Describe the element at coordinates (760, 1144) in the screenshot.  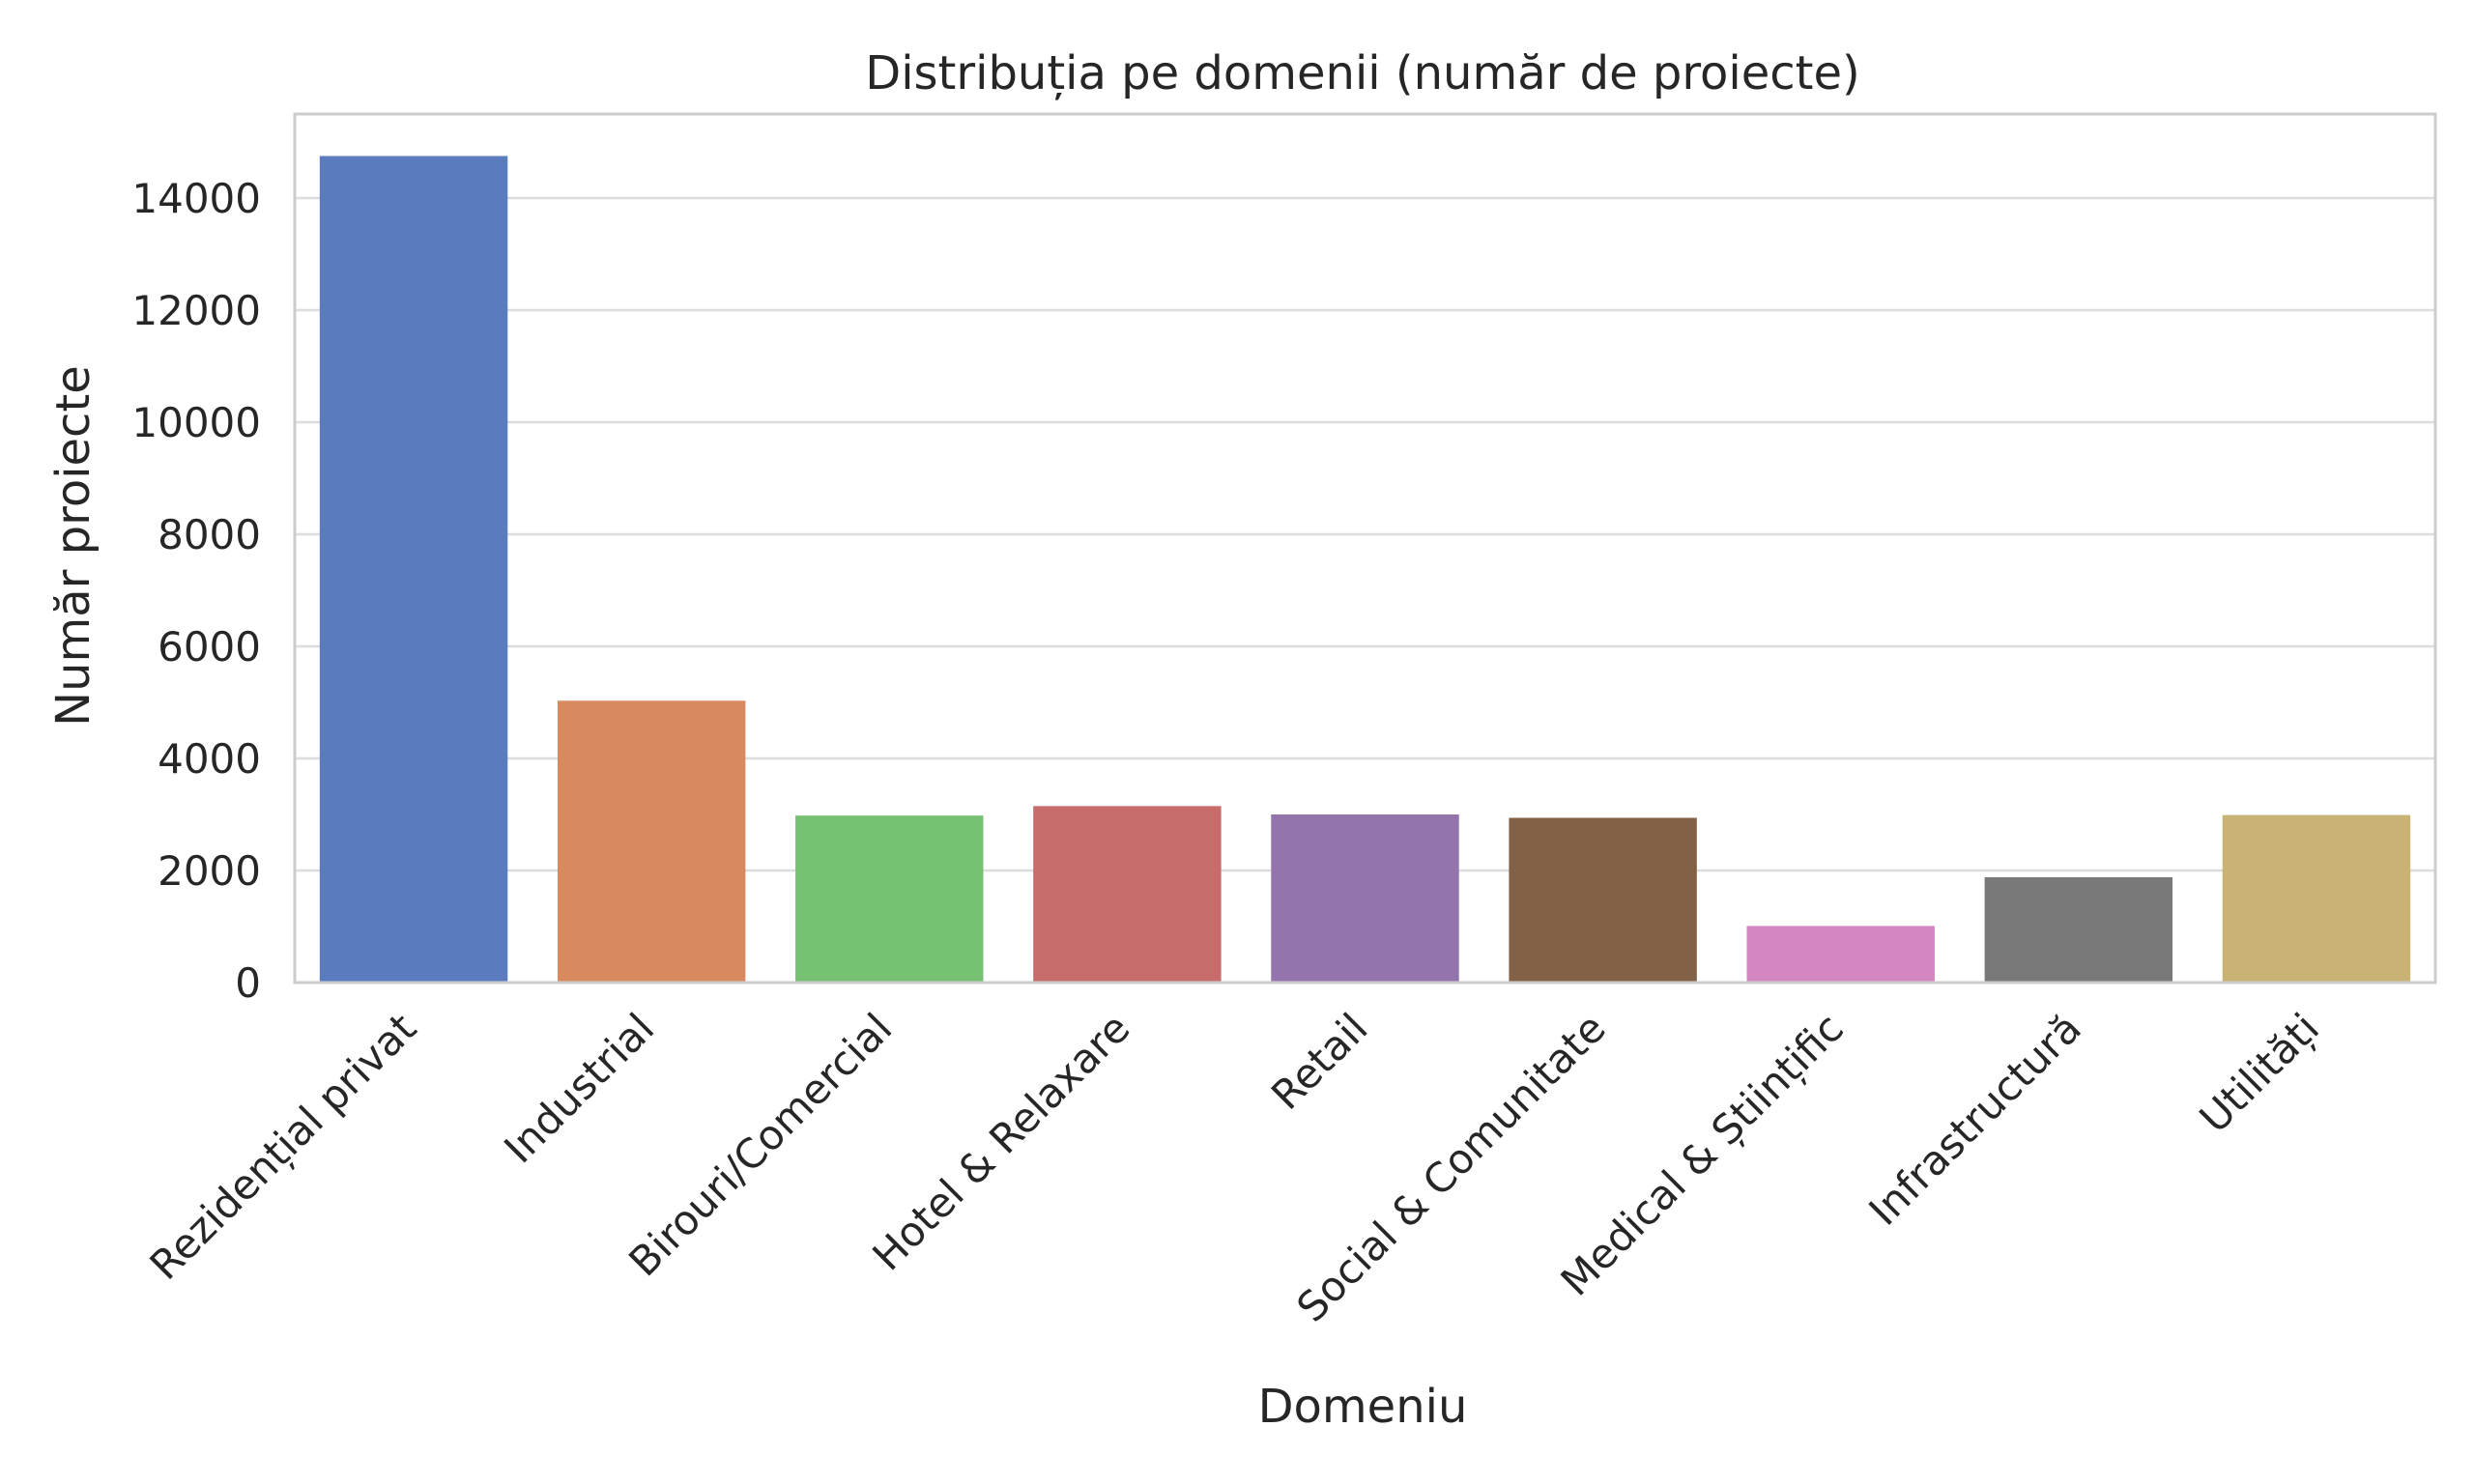
I see `x-tick-label: Birouri/Comercial` at that location.